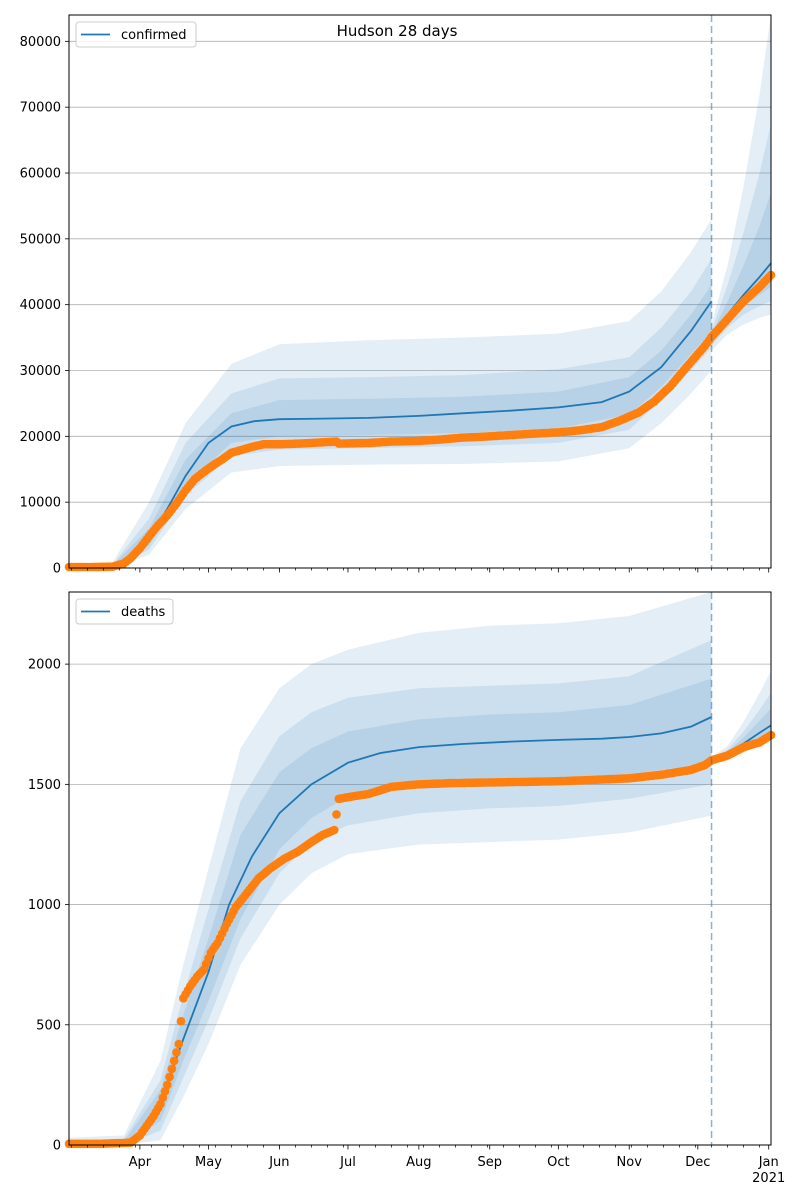  What do you see at coordinates (768, 1178) in the screenshot?
I see `x-year-label: 2021` at bounding box center [768, 1178].